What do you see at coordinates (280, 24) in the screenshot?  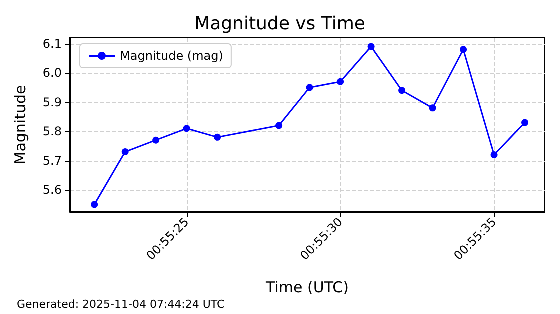 I see `chart-title: Magnitude vs Time` at bounding box center [280, 24].